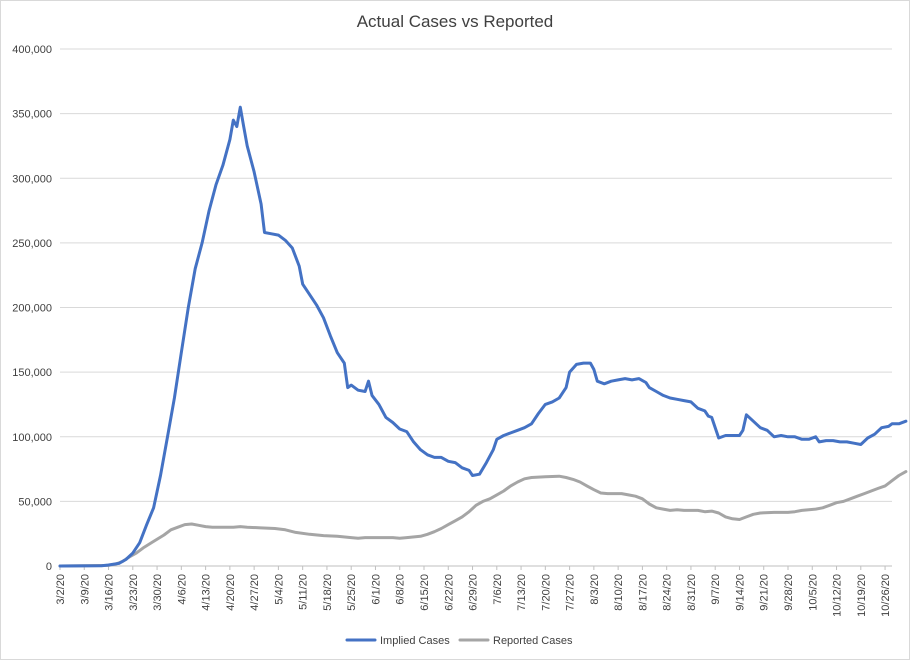  I want to click on x-tick-label: 9/28/20, so click(789, 592).